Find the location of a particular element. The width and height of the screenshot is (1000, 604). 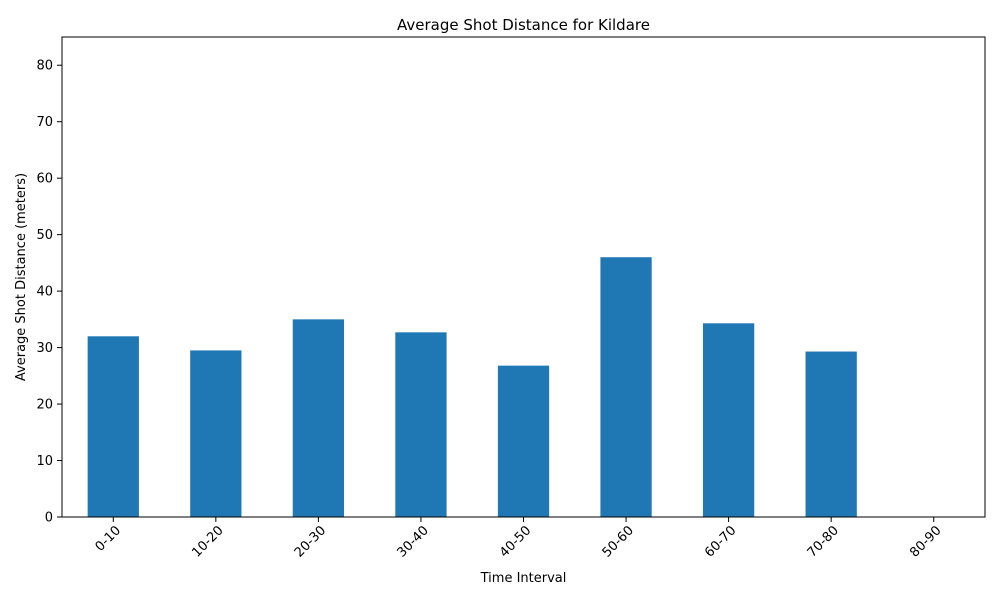

y-tick-label: 70 is located at coordinates (44, 122).